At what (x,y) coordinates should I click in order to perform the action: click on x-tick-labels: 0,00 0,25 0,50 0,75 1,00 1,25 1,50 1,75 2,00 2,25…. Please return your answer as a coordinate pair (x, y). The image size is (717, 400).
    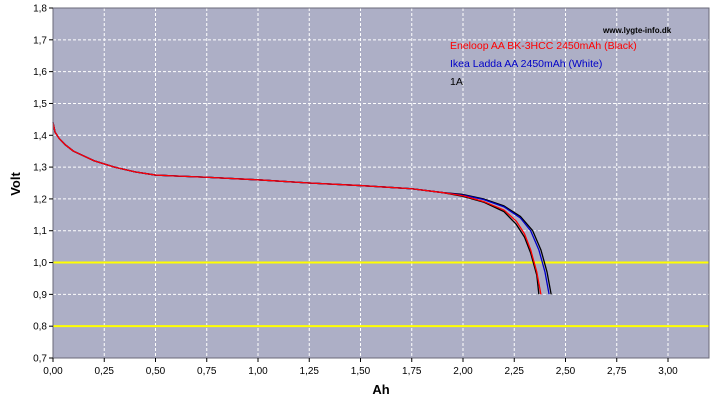
    Looking at the image, I should click on (360, 367).